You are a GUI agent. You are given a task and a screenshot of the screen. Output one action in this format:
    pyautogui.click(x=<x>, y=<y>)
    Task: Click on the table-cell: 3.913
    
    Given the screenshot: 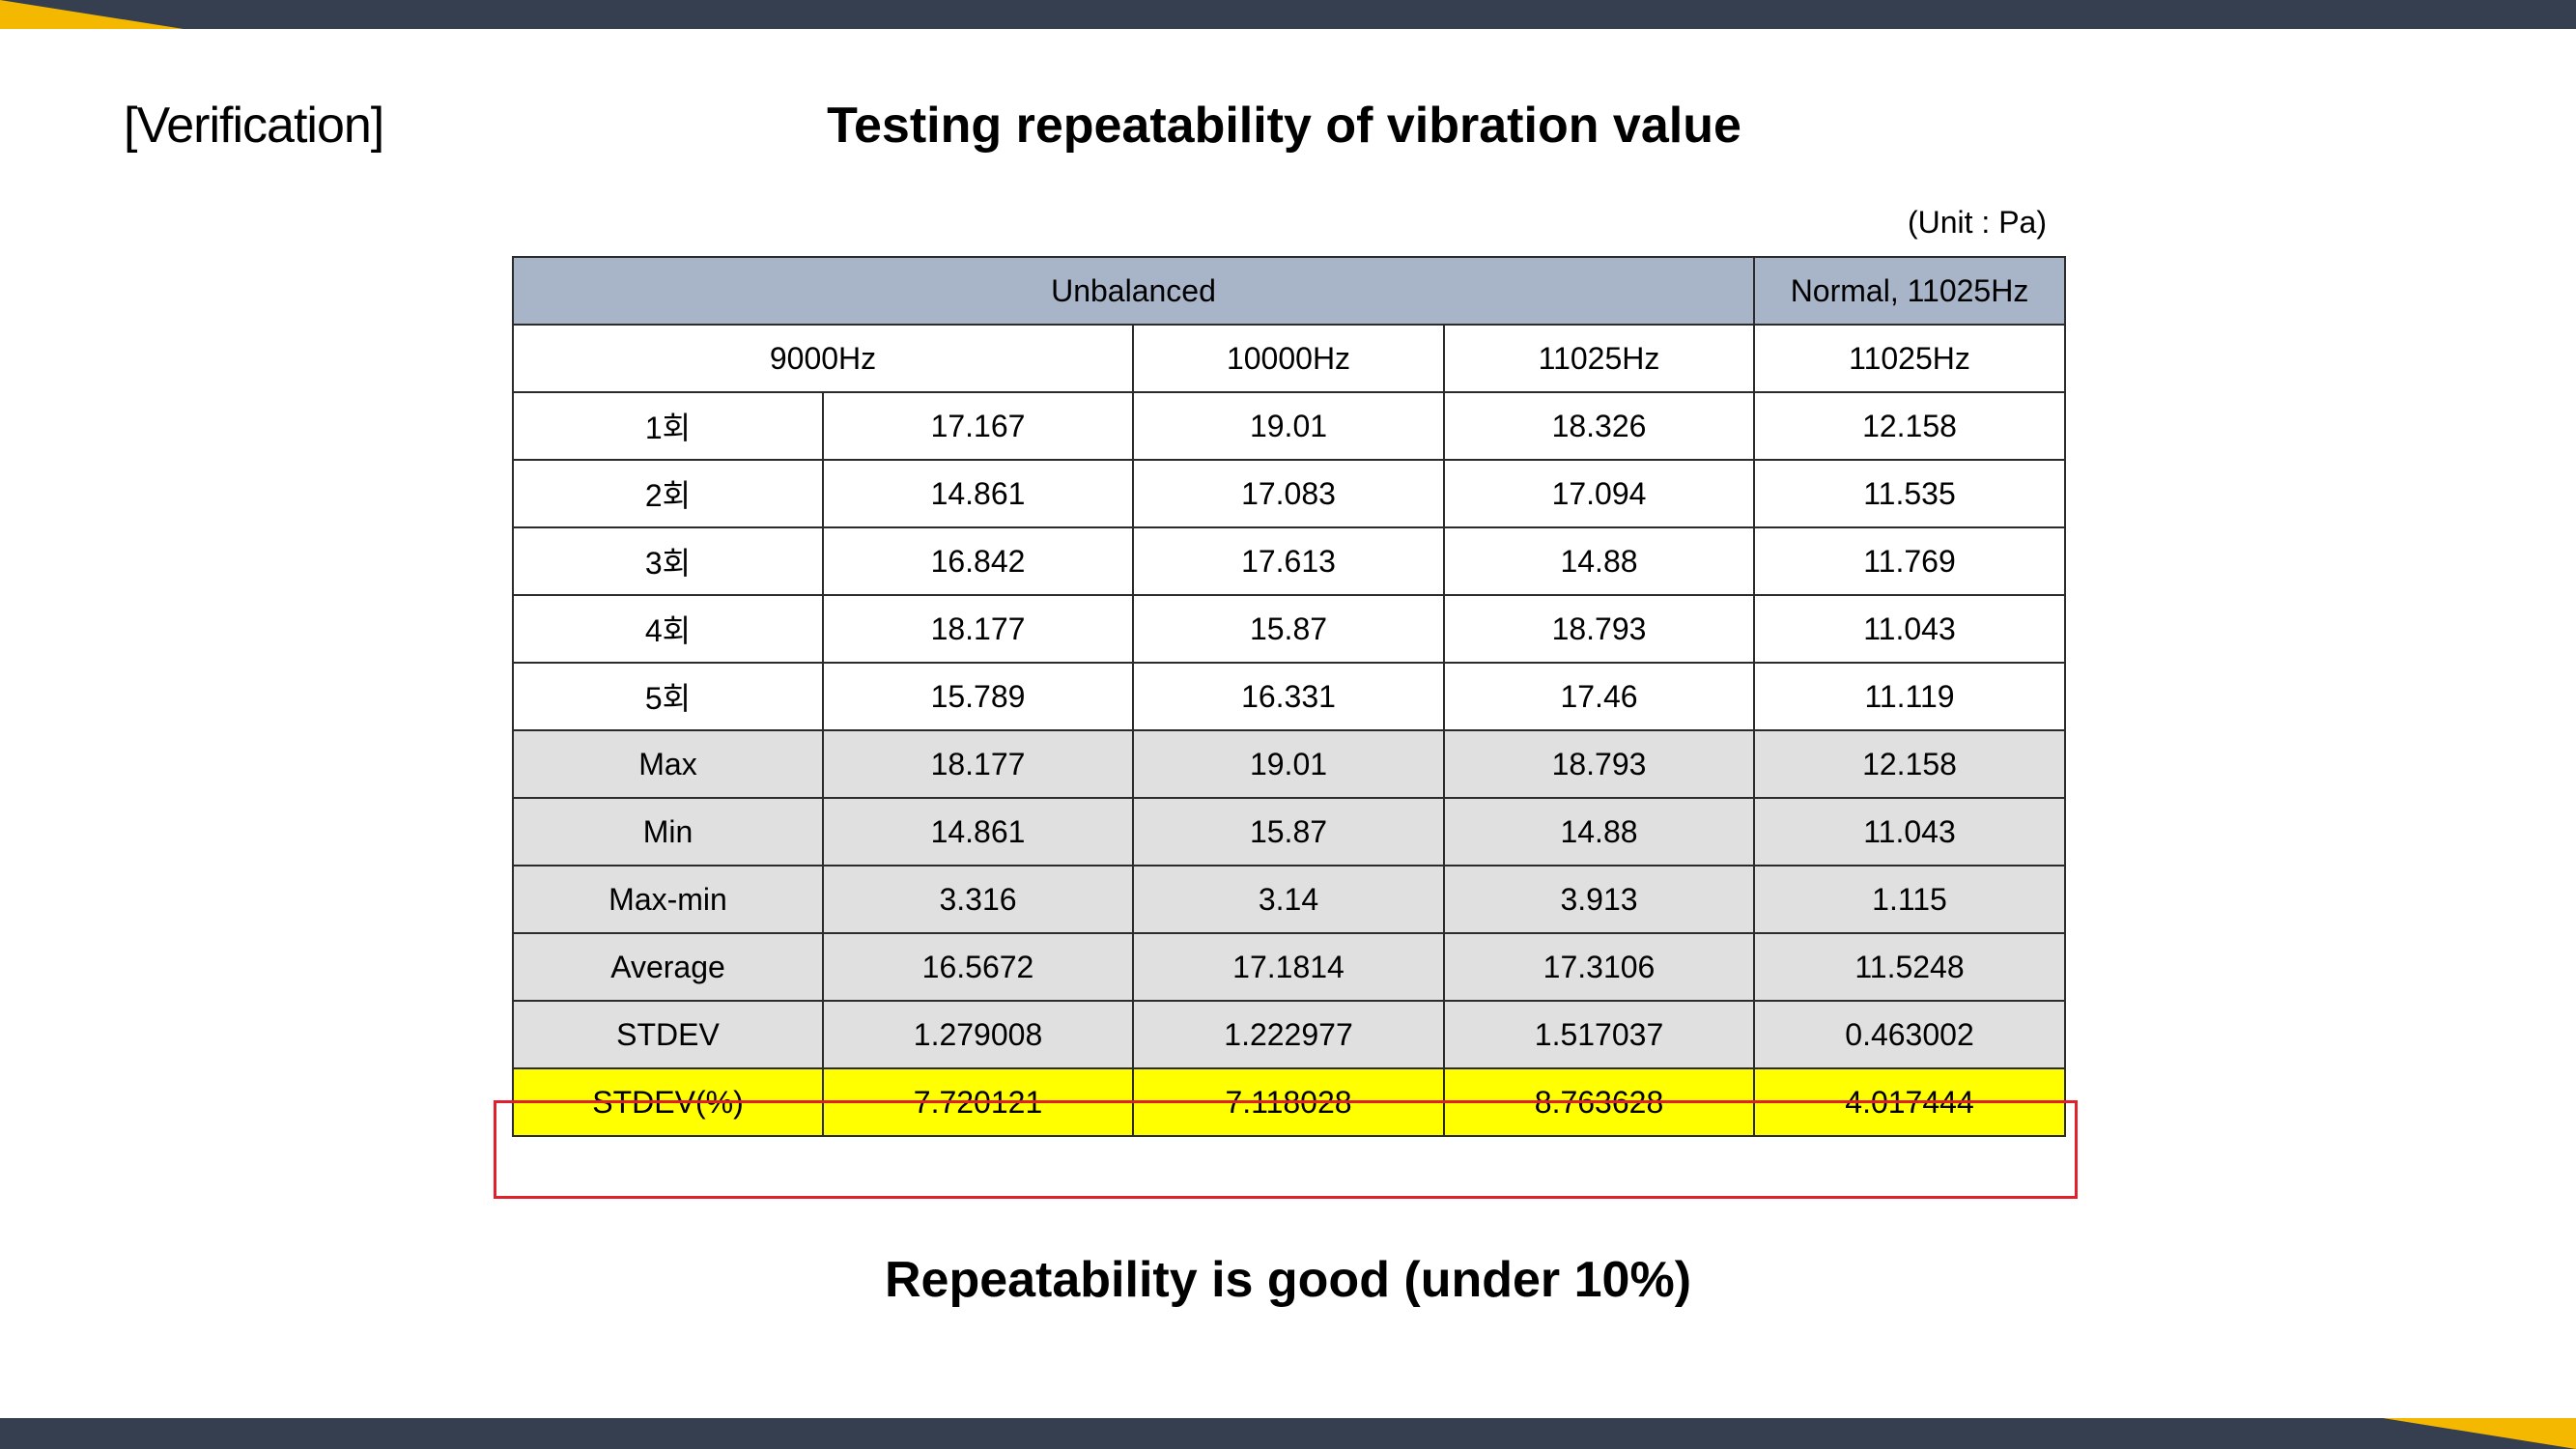 What is the action you would take?
    pyautogui.click(x=1599, y=899)
    